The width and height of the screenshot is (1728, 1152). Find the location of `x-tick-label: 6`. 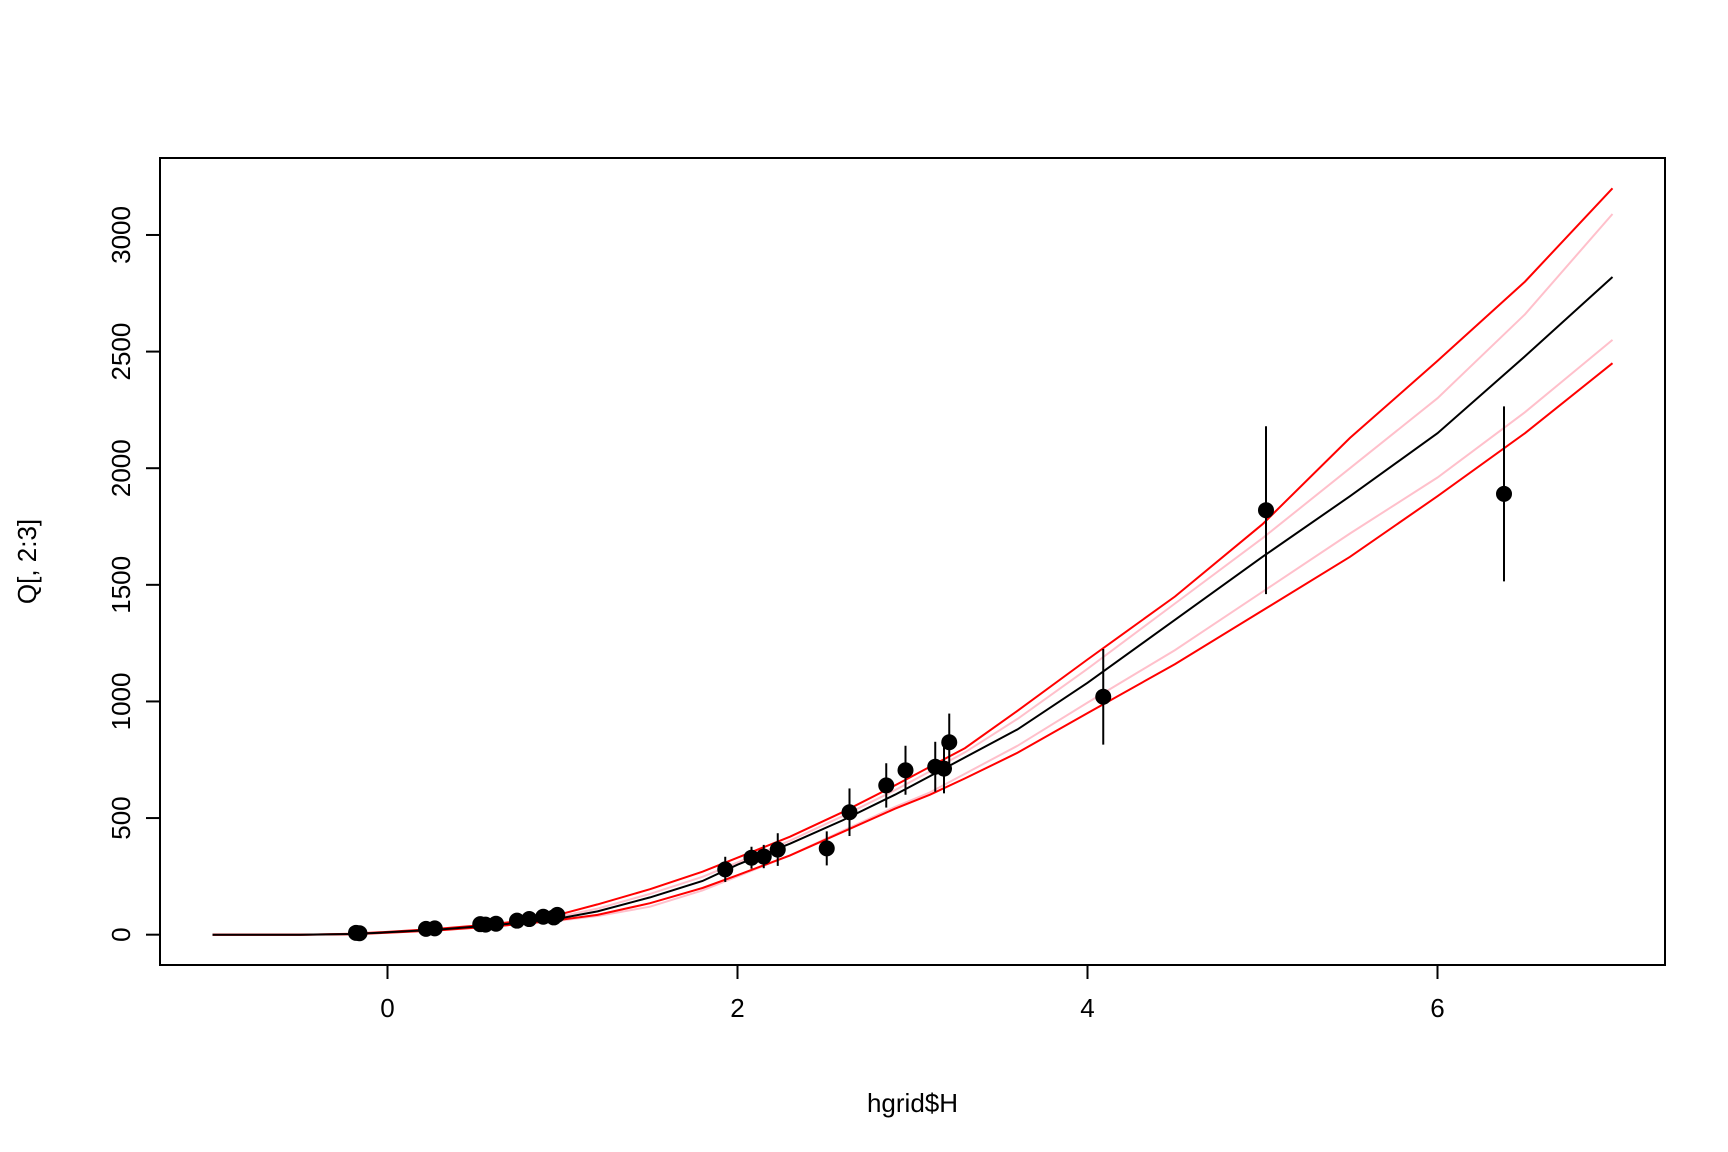

x-tick-label: 6 is located at coordinates (1437, 1008).